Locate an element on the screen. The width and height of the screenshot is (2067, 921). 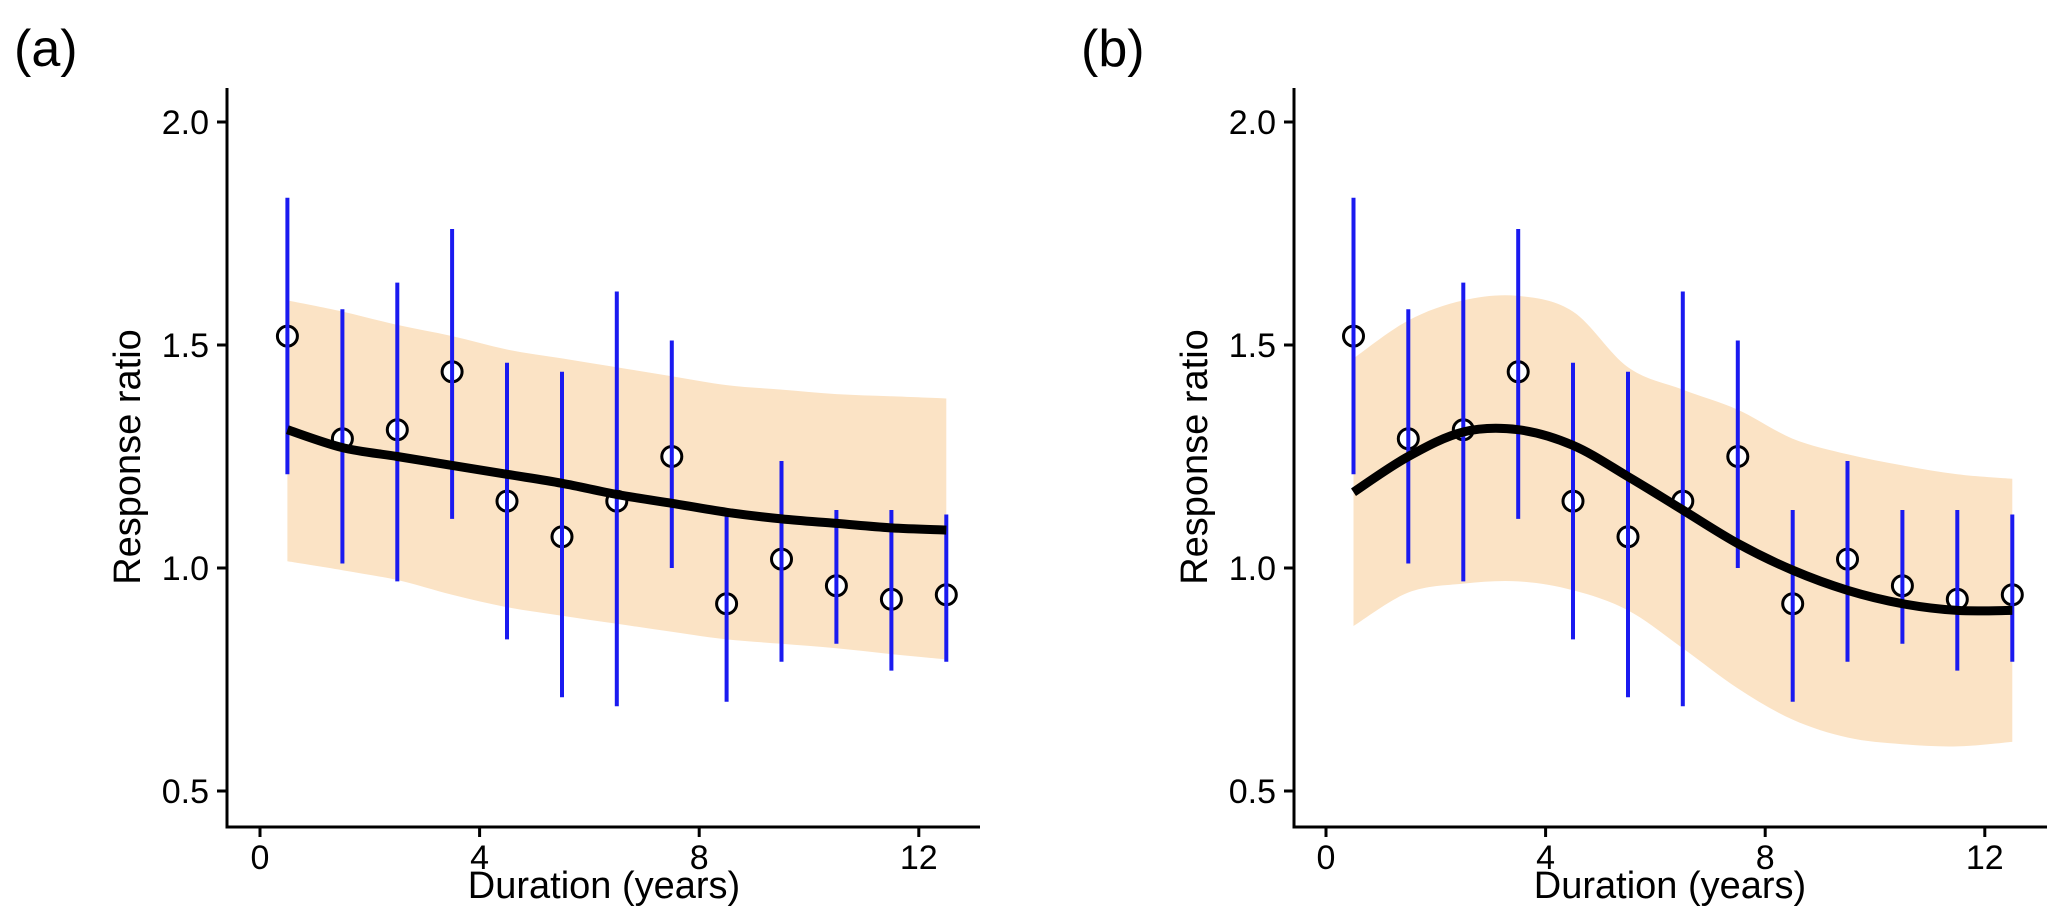
panel-b-label: (b) is located at coordinates (1113, 49).